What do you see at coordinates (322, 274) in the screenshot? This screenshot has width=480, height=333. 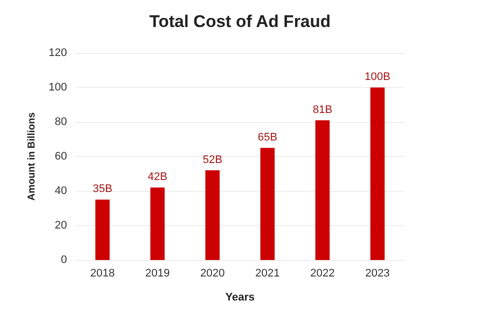 I see `x-tick-label: 2022` at bounding box center [322, 274].